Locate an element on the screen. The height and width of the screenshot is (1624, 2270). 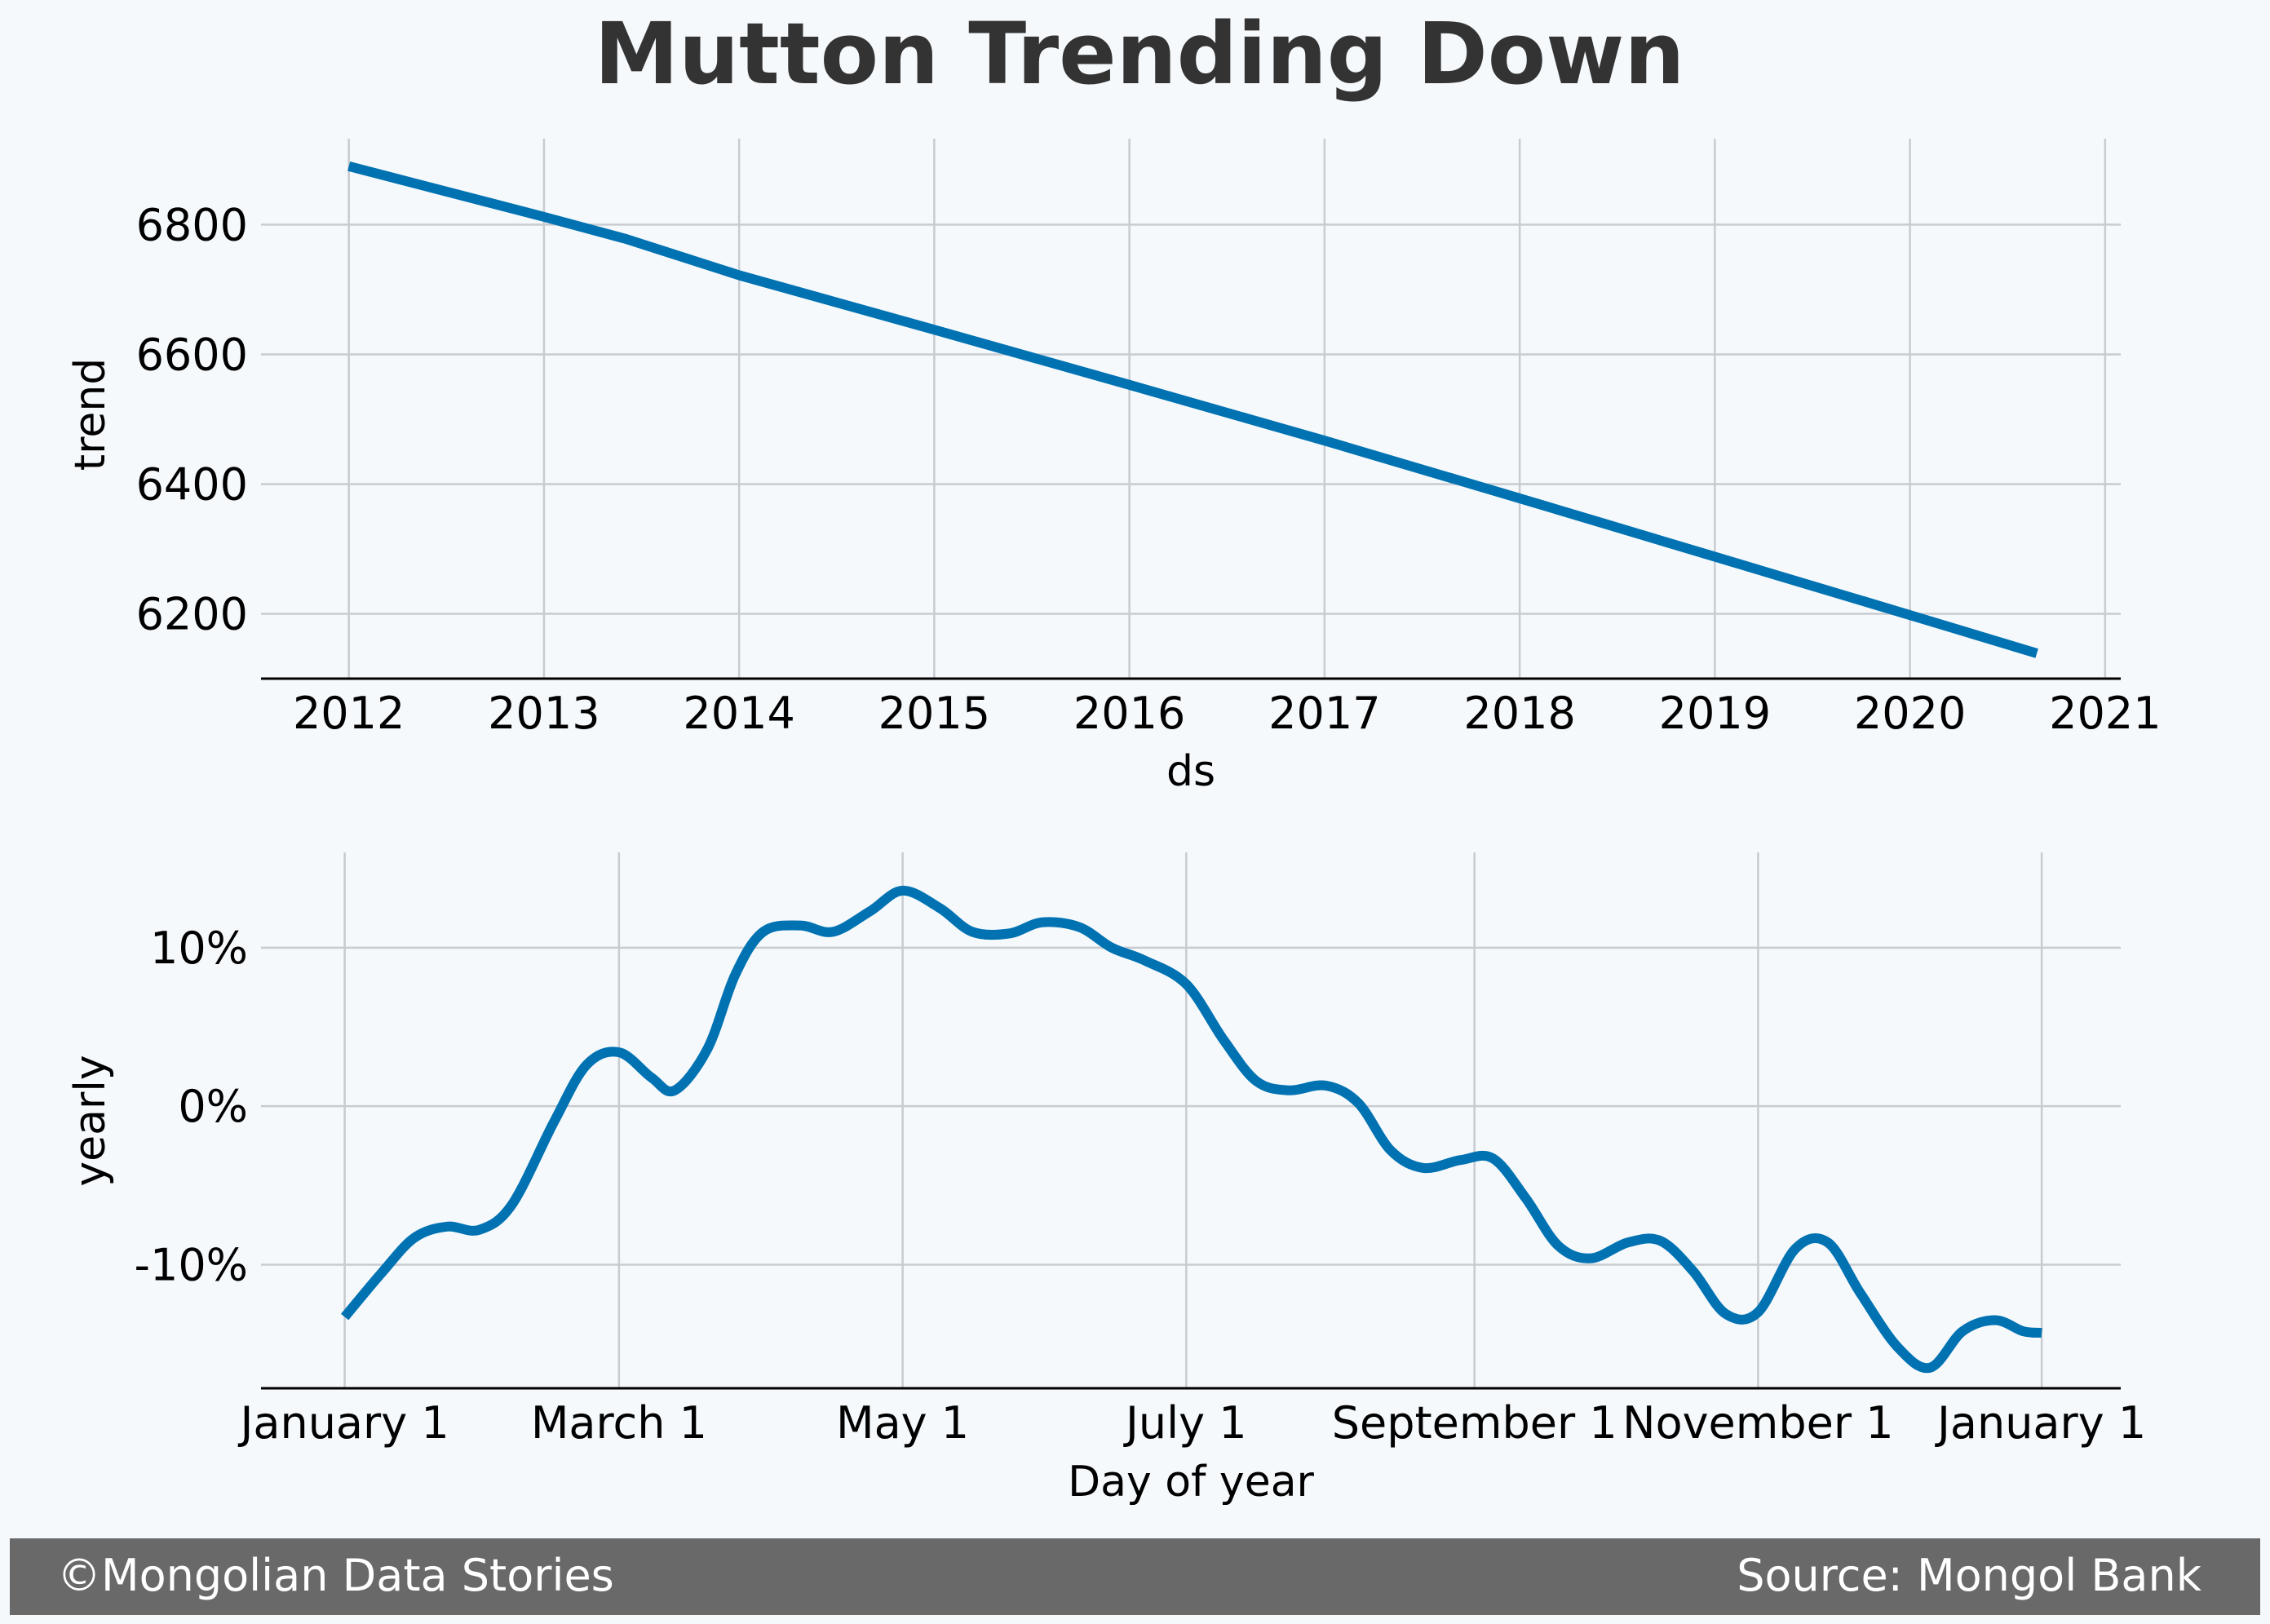
yearly-y-tick-labels: -10% 0% 10% is located at coordinates (191, 1107).